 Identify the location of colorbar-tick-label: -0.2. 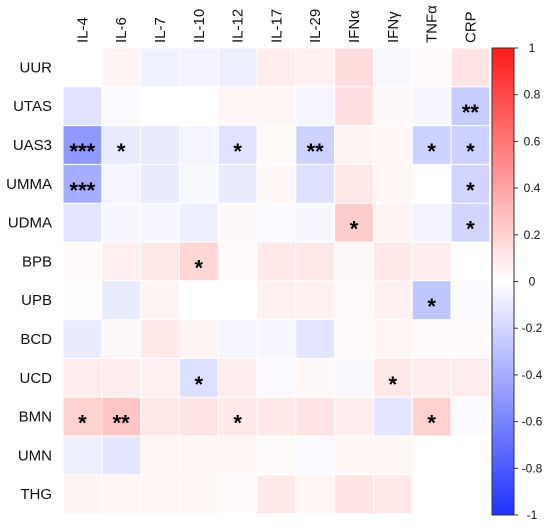
(532, 328).